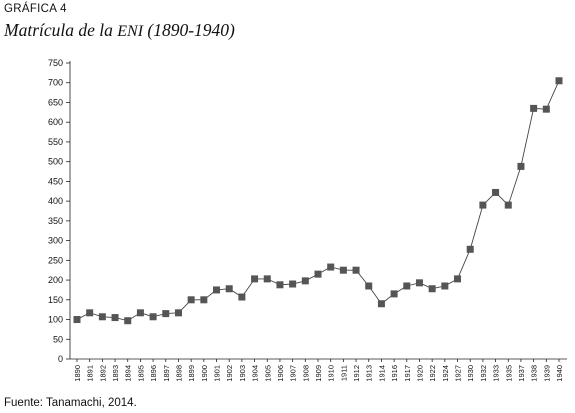 Image resolution: width=575 pixels, height=413 pixels. Describe the element at coordinates (102, 373) in the screenshot. I see `x-tick-label: 1892` at that location.